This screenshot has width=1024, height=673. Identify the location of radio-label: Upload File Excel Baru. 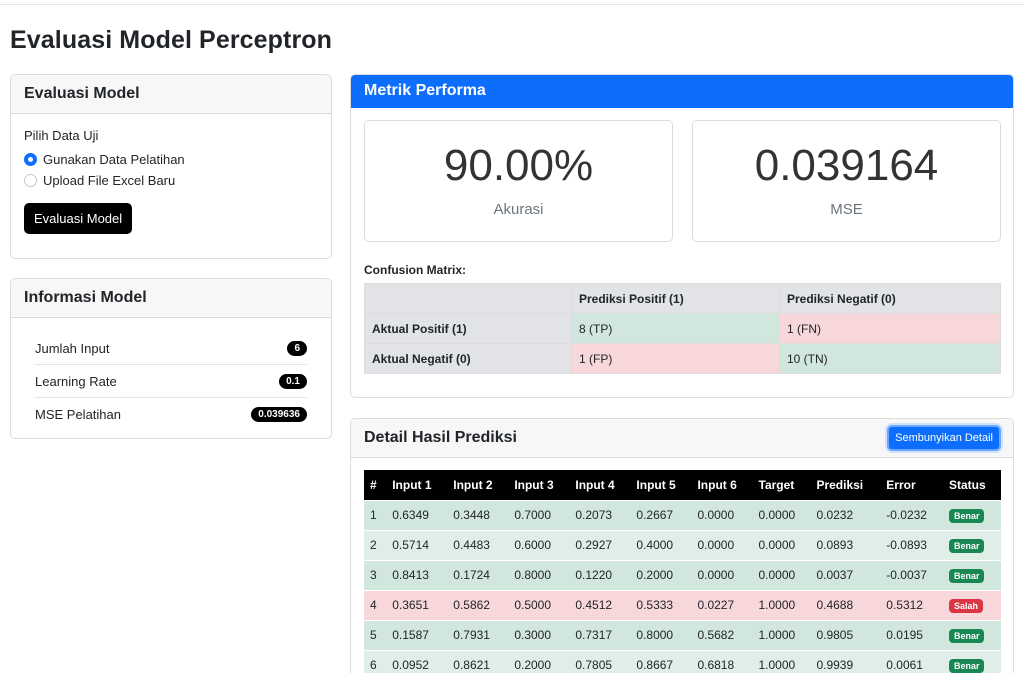
(109, 180).